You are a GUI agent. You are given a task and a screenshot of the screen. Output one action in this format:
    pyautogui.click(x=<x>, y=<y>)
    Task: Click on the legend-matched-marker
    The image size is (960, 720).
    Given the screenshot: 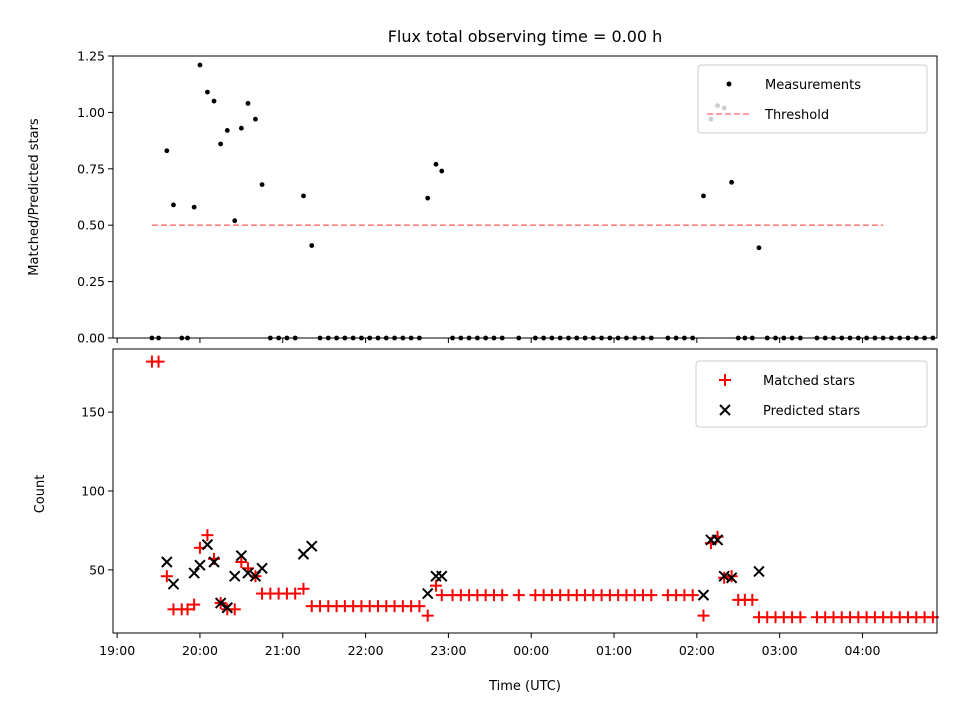 What is the action you would take?
    pyautogui.click(x=725, y=380)
    